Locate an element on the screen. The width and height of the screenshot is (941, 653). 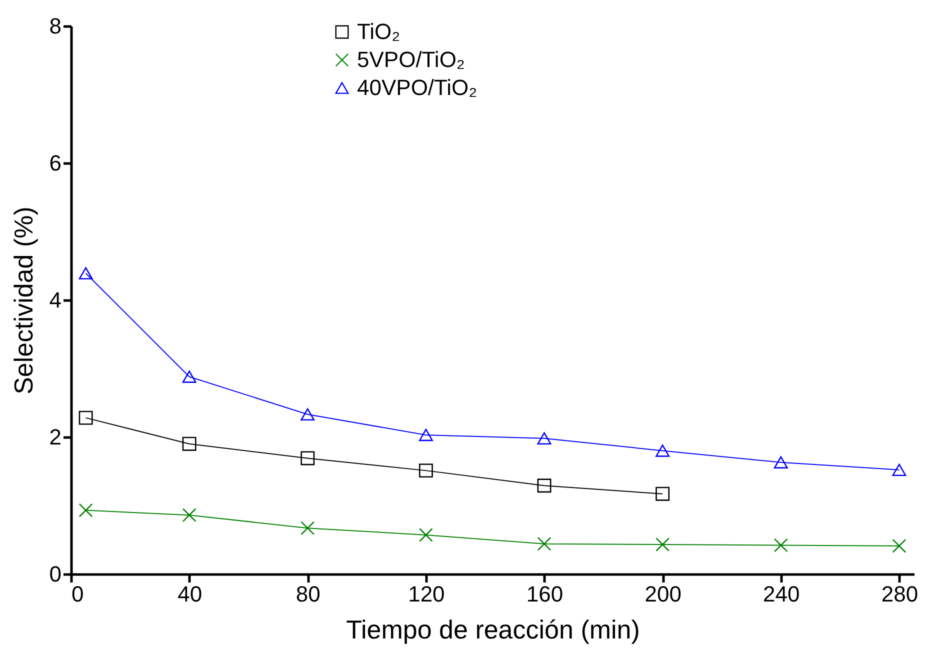
x-tick-label: 240 is located at coordinates (781, 594).